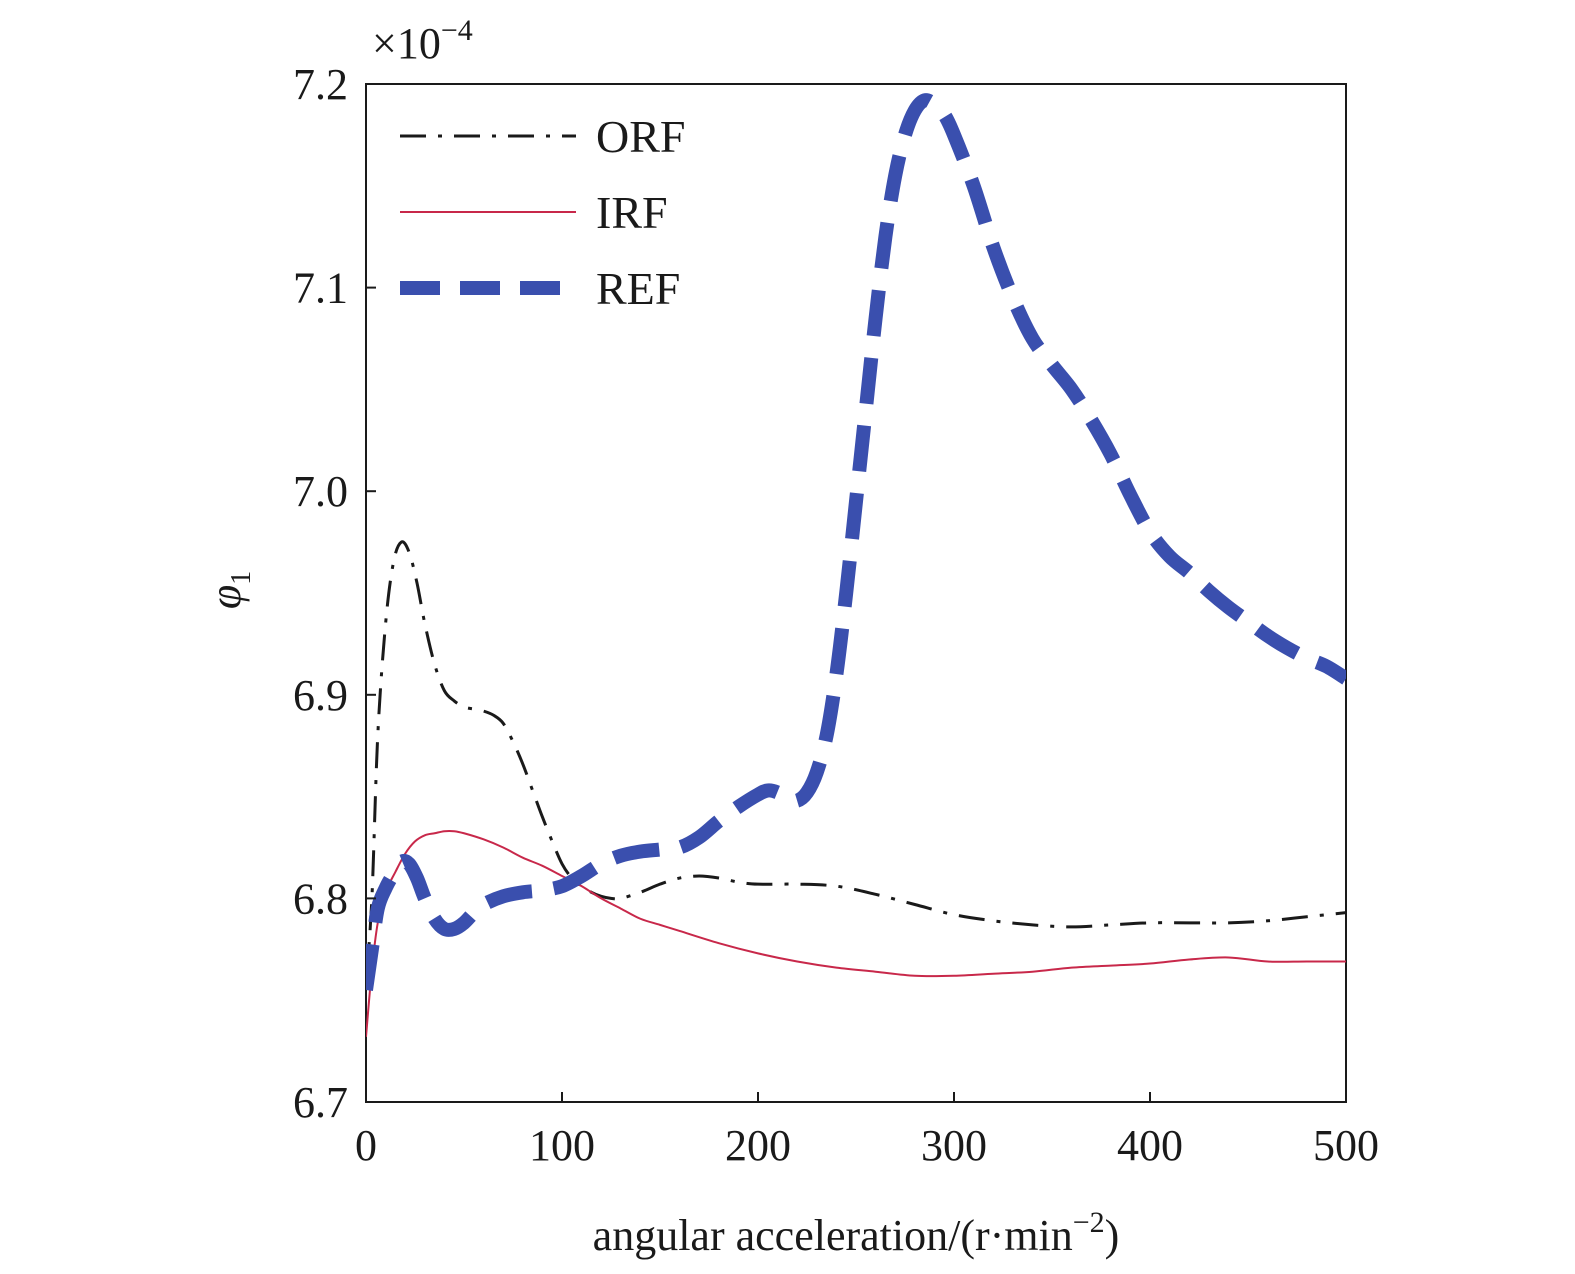  I want to click on x-axis-label: angular acceleration/(r·min−2), so click(856, 1233).